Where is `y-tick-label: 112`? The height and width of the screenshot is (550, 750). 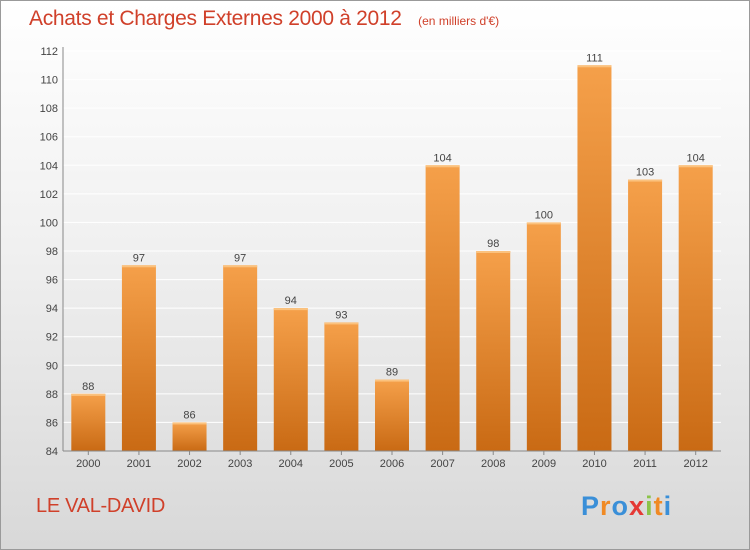 y-tick-label: 112 is located at coordinates (49, 52).